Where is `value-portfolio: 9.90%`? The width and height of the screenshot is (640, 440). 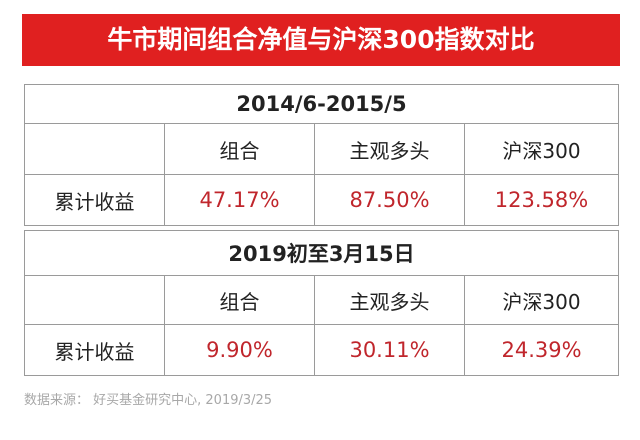
value-portfolio: 9.90% is located at coordinates (239, 350).